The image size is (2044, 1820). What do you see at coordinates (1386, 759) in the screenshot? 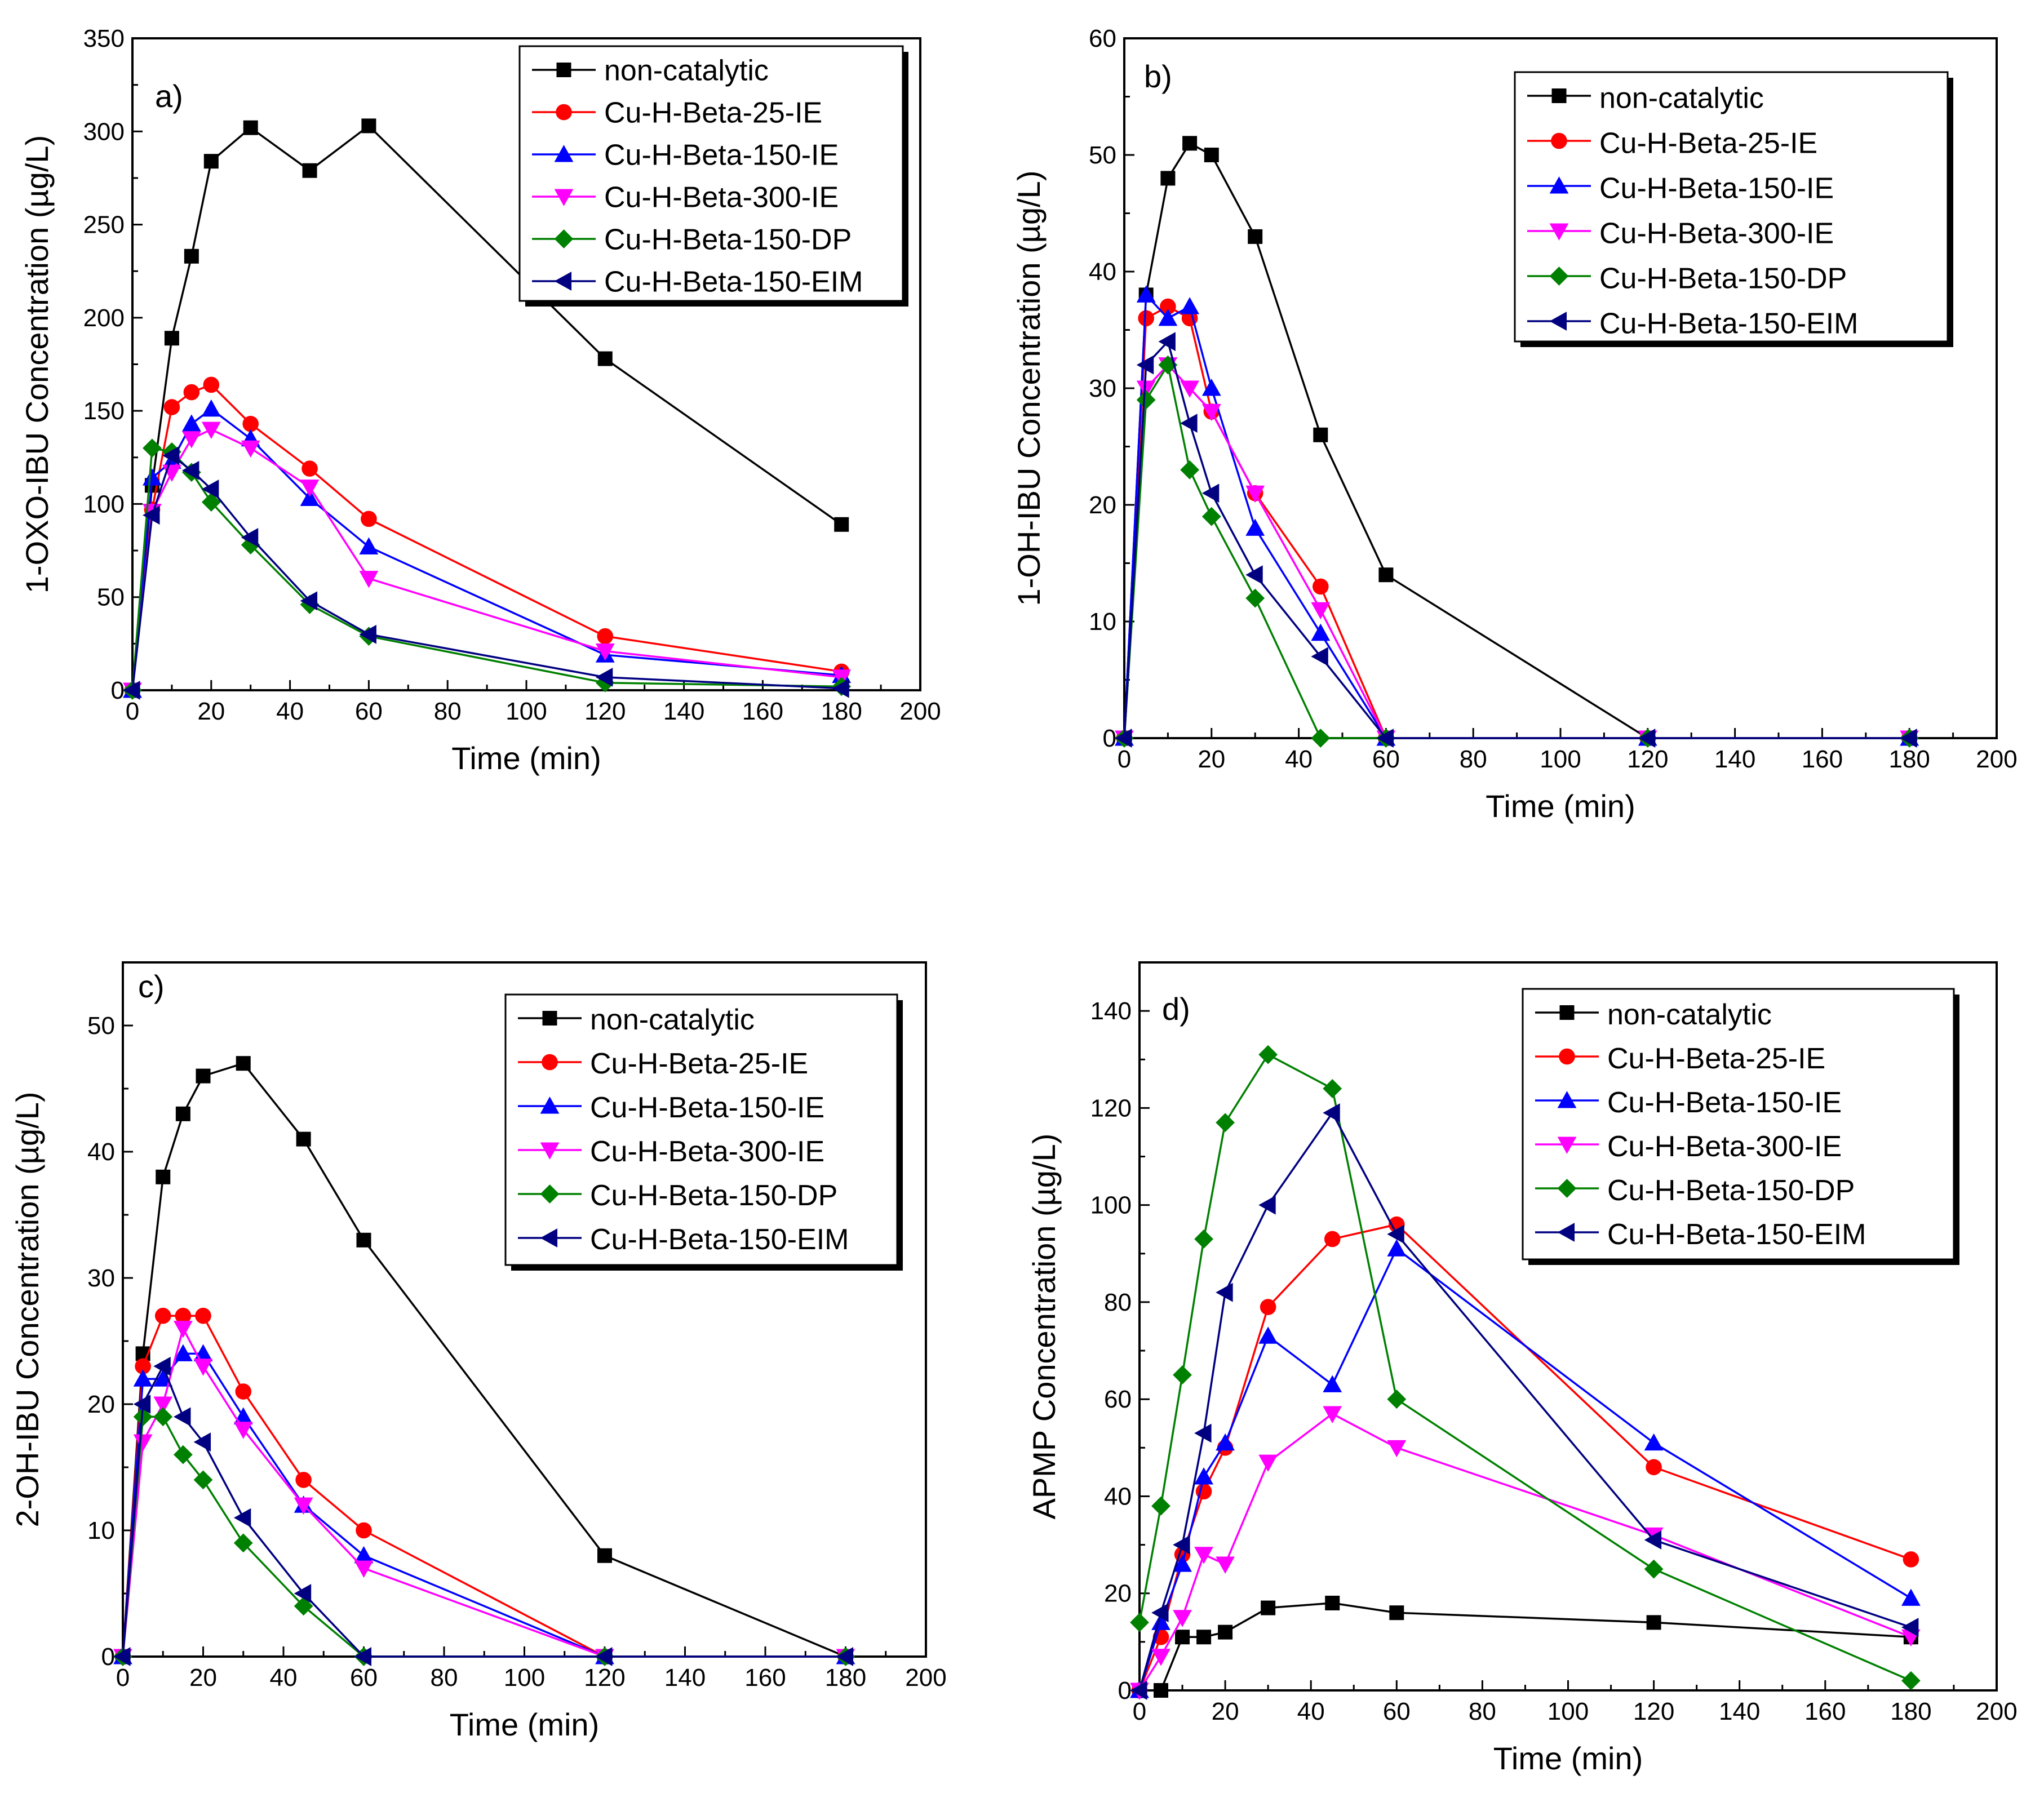
I see `x-tick-label: 60` at bounding box center [1386, 759].